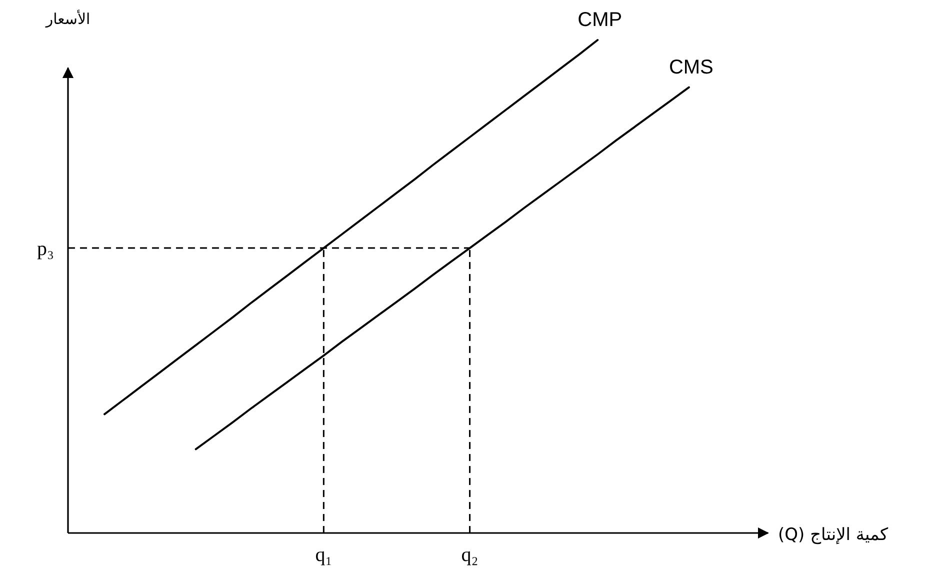 This screenshot has width=928, height=572. What do you see at coordinates (45, 249) in the screenshot?
I see `ref-line-label: p₃` at bounding box center [45, 249].